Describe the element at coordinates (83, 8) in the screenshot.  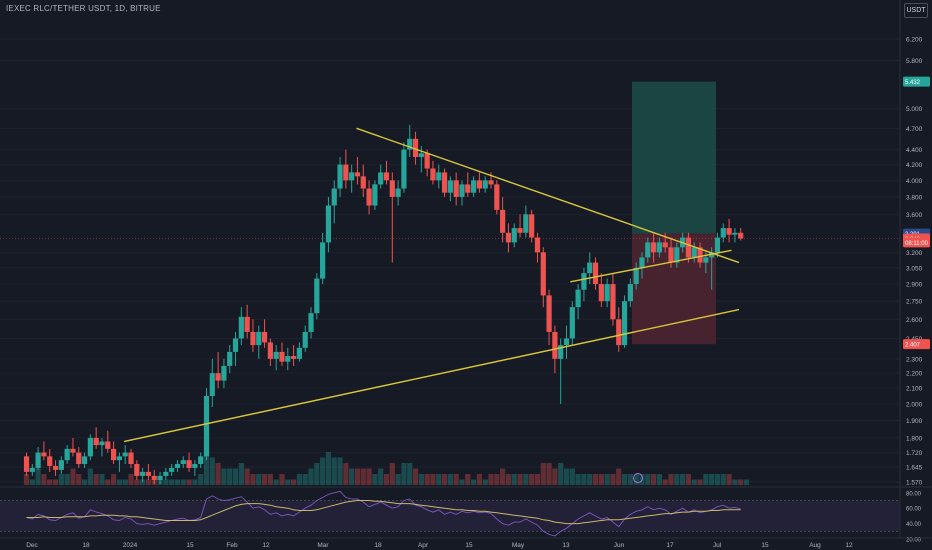
I see `symbol-title: IEXEC RLC/TETHER USDT, 1D, BITRUE` at that location.